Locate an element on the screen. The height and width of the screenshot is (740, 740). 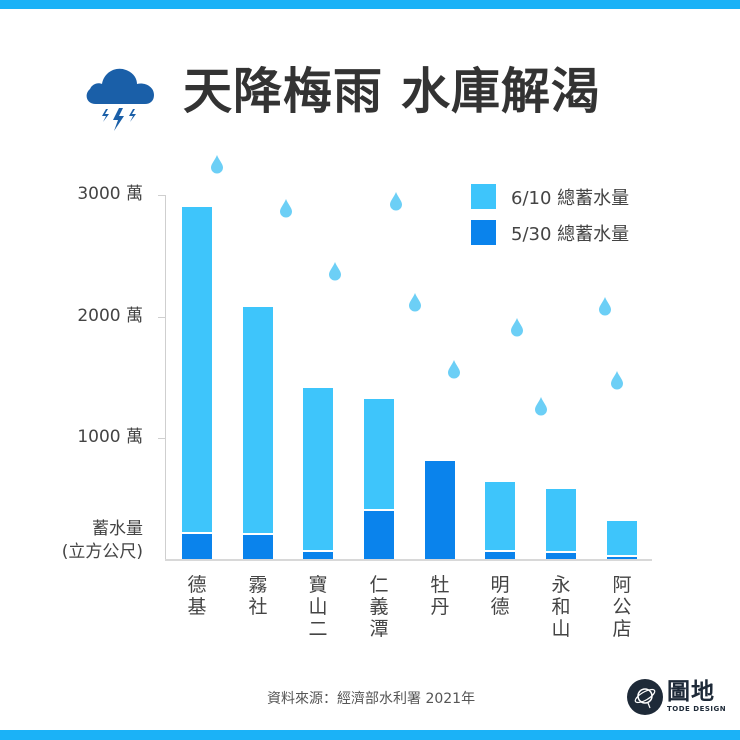
x-axis-label: 明德 is located at coordinates (500, 596).